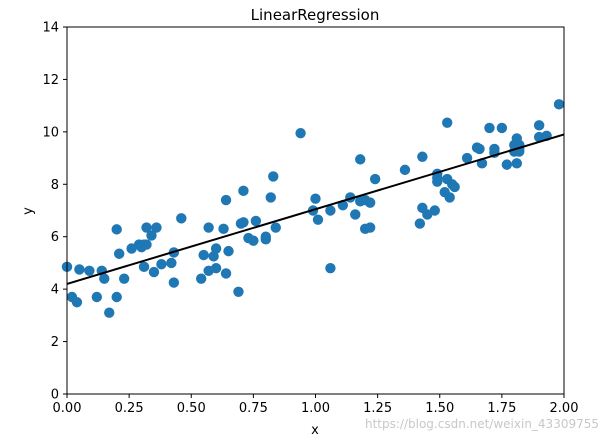  Describe the element at coordinates (50, 28) in the screenshot. I see `y-tick-label: 14` at that location.